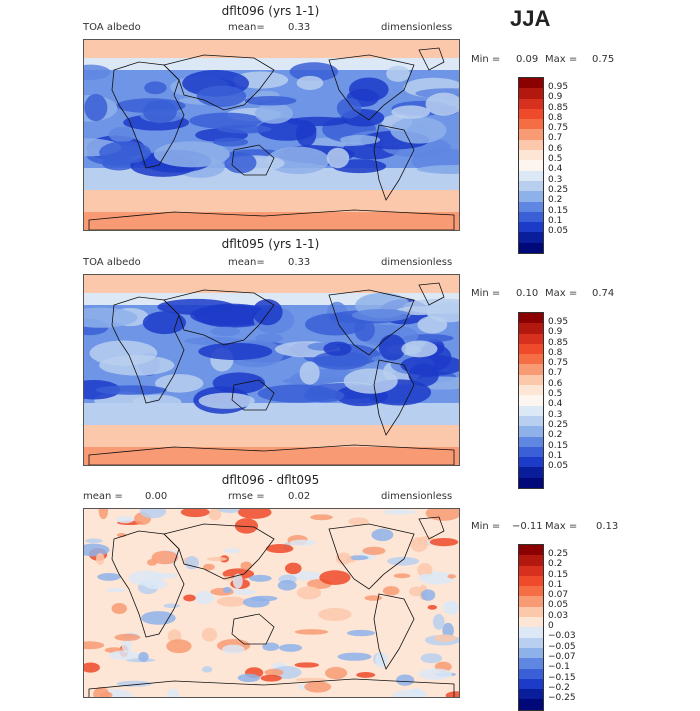 The height and width of the screenshot is (711, 700). Describe the element at coordinates (417, 496) in the screenshot. I see `panel-3-units: dimensionless` at that location.